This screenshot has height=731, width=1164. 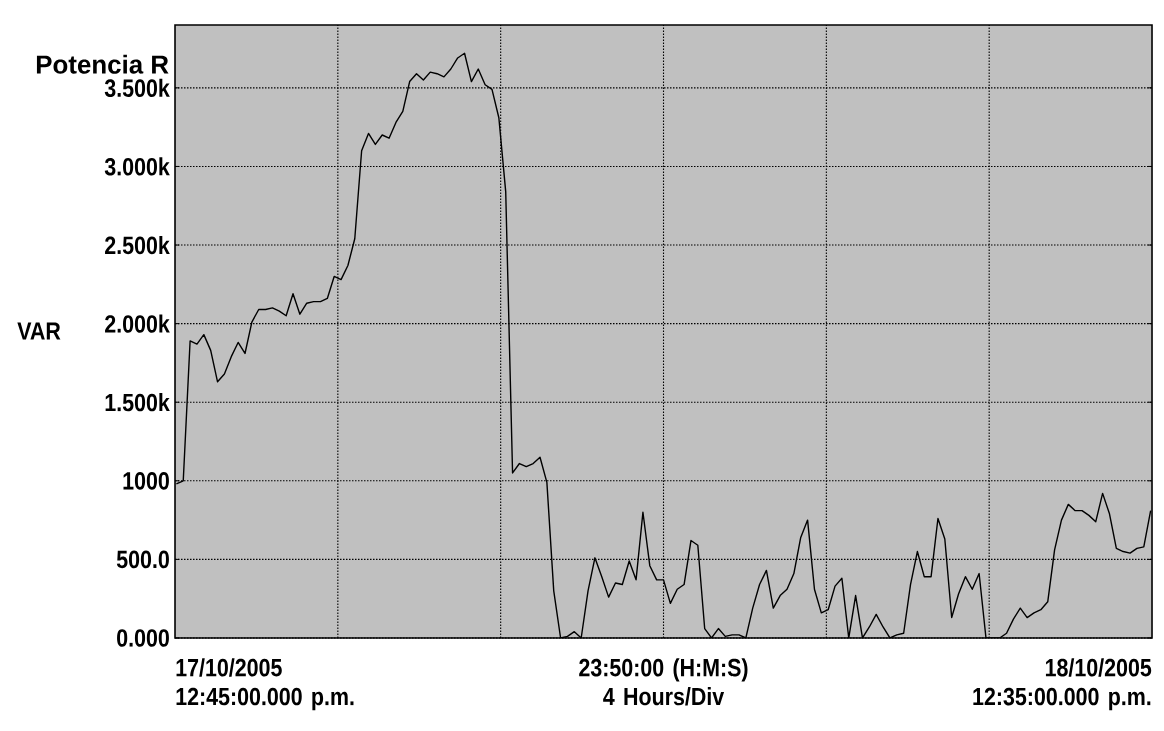 I want to click on text: 18/10/2005 12:35:00.000 p.m., so click(x=1062, y=684).